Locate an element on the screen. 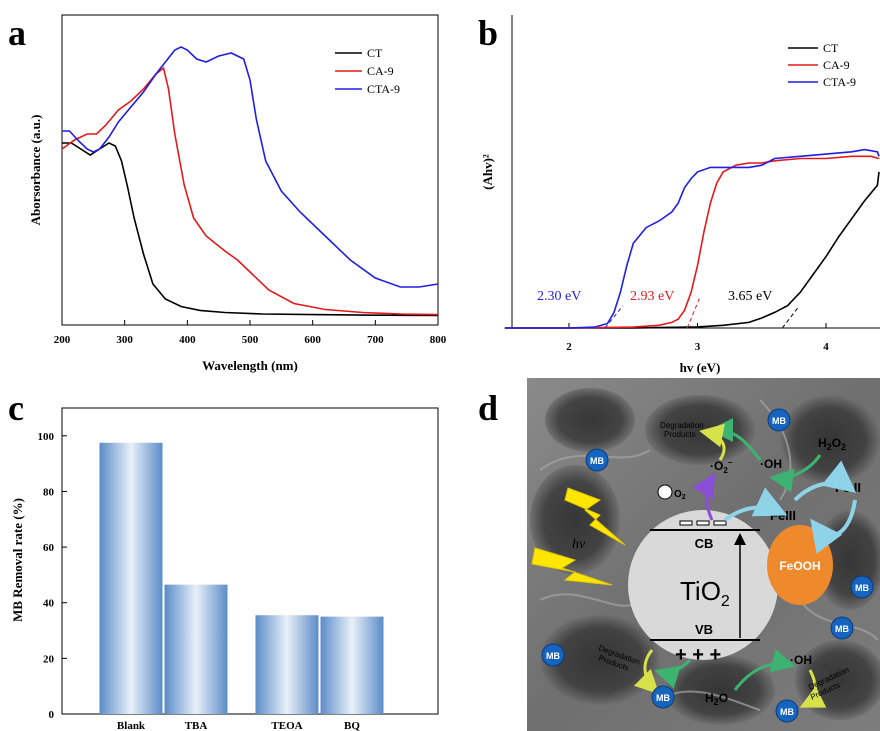  chart-b-legend-label: CTA-9 is located at coordinates (839, 82).